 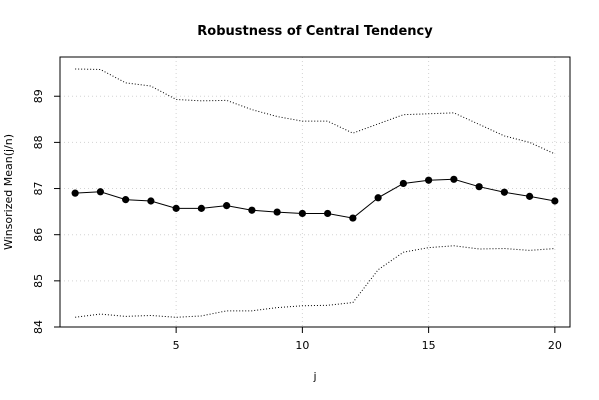 I want to click on y-axis-label: Winsorized Mean(j/n), so click(x=8, y=192).